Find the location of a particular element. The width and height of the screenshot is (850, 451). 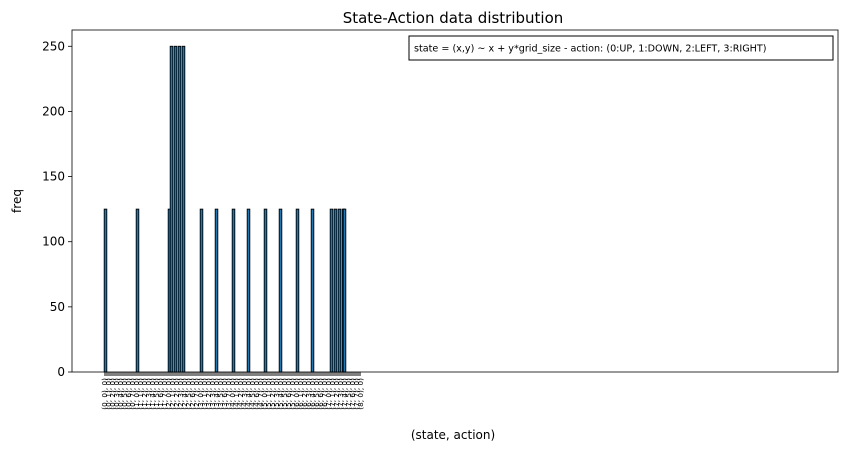

y-ticks-group: 0 50 100 150 200 250 is located at coordinates (57, 209).